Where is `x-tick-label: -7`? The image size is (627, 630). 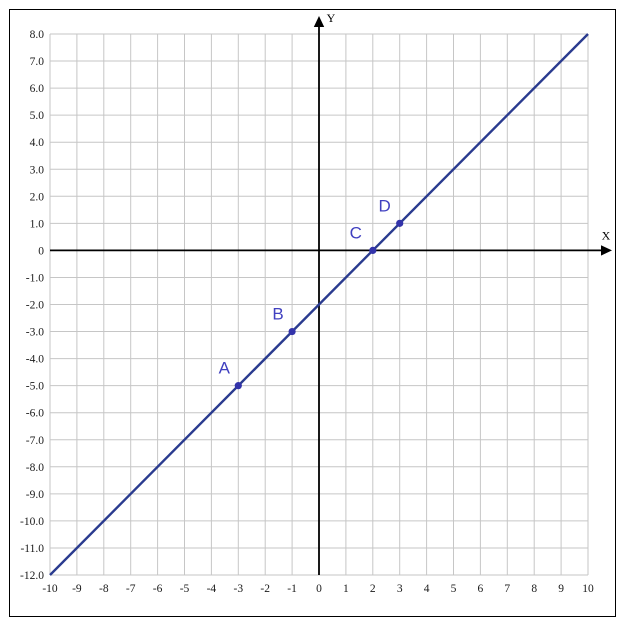
x-tick-label: -7 is located at coordinates (131, 589).